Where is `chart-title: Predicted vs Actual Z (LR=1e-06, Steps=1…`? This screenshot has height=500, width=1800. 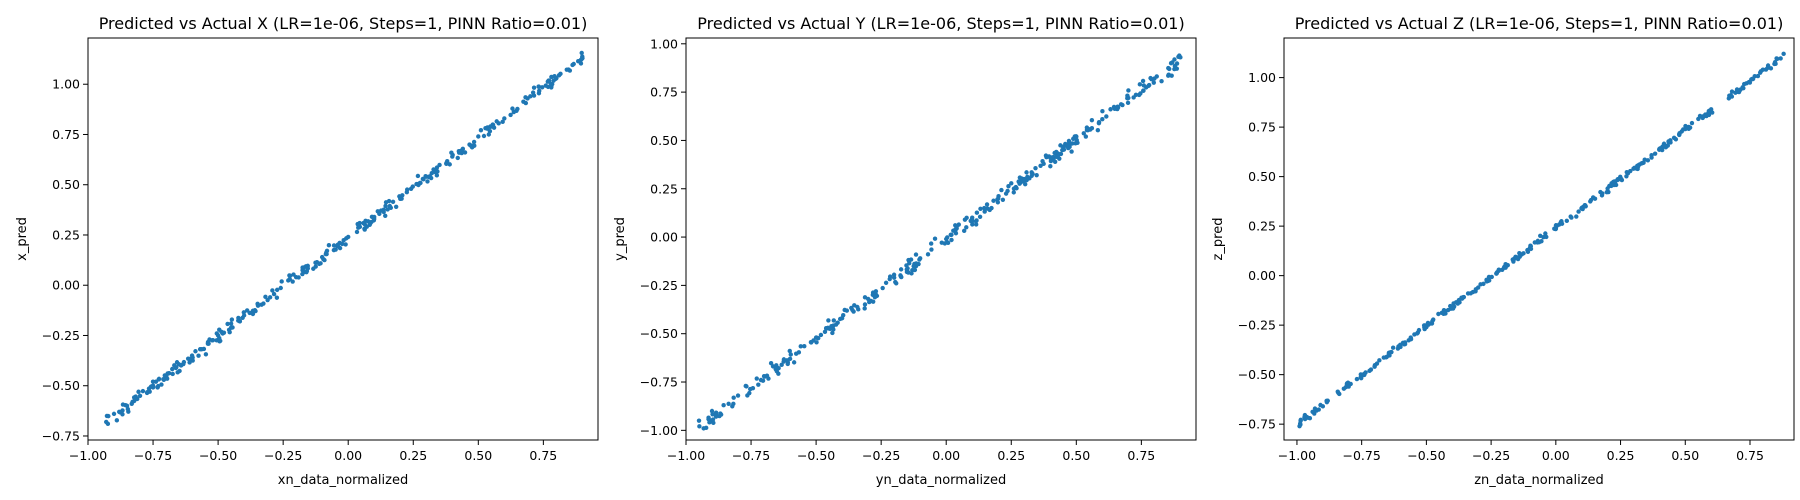
chart-title: Predicted vs Actual Z (LR=1e-06, Steps=1… is located at coordinates (1539, 23).